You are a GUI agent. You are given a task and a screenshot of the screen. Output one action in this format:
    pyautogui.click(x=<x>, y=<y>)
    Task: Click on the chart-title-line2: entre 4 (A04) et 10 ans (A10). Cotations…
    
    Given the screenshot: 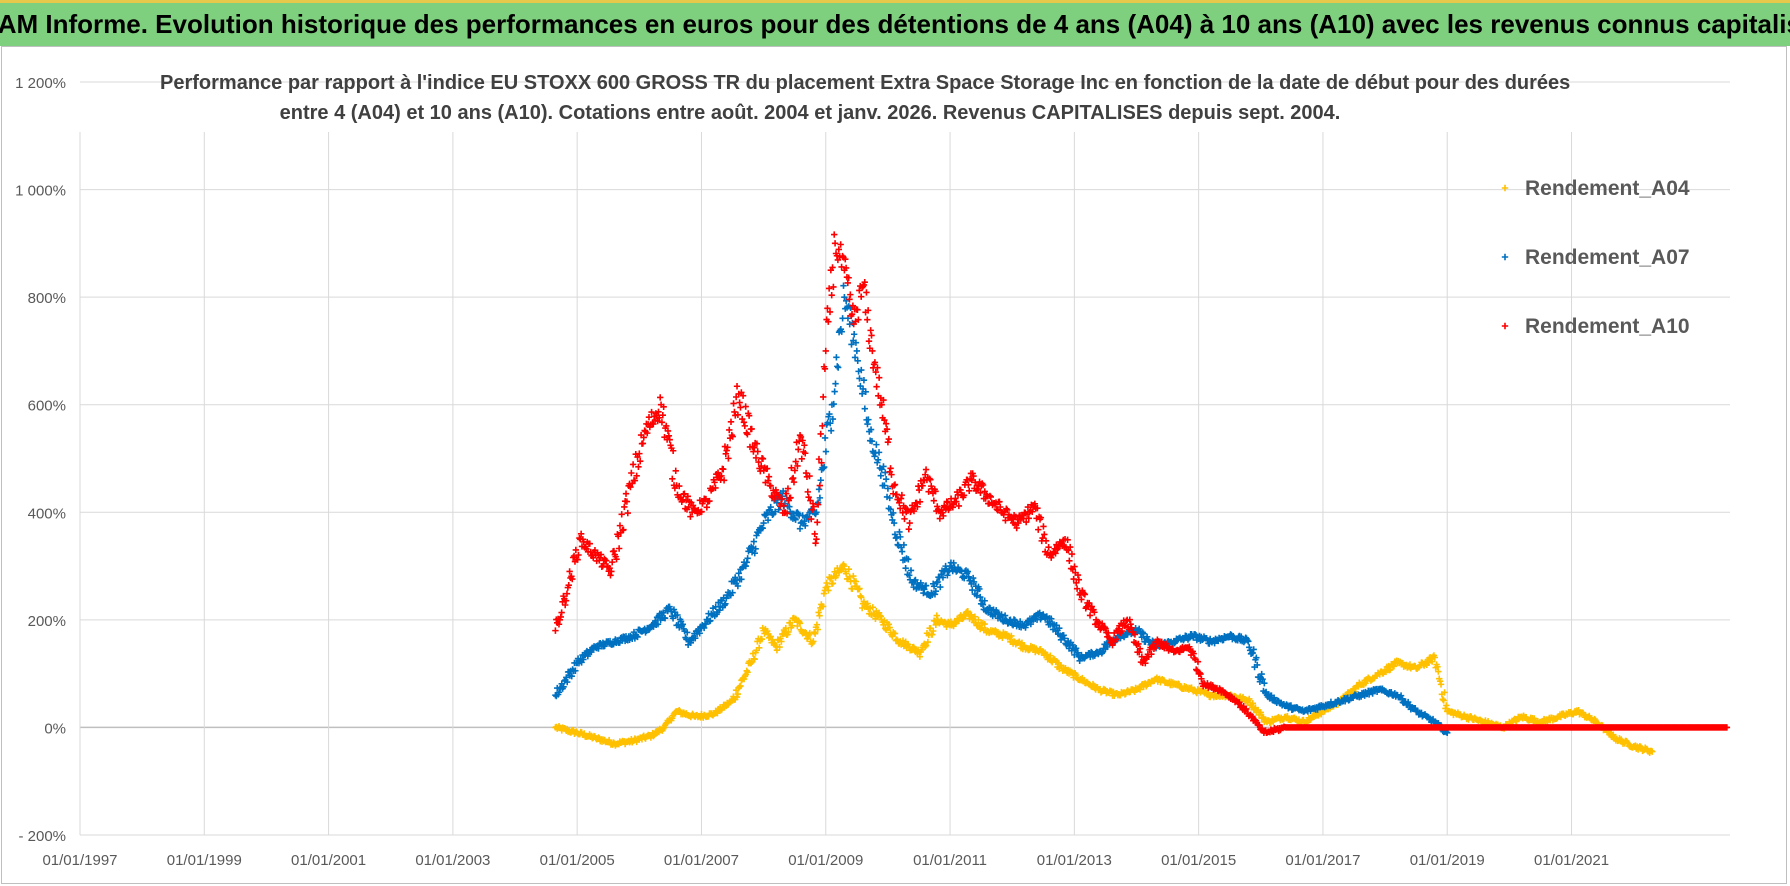 What is the action you would take?
    pyautogui.click(x=810, y=113)
    